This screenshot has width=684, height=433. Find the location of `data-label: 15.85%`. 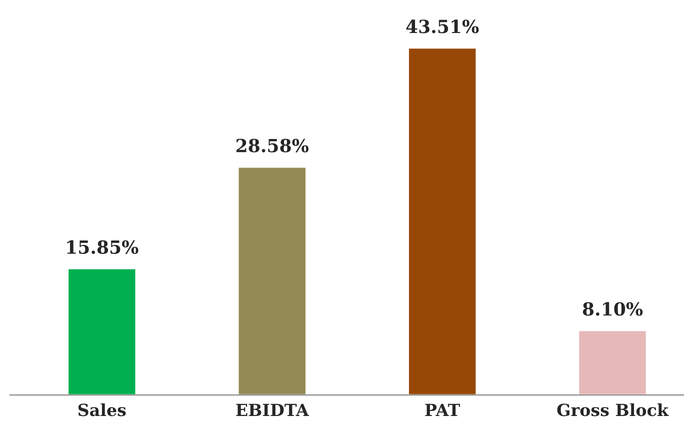

data-label: 15.85% is located at coordinates (102, 247).